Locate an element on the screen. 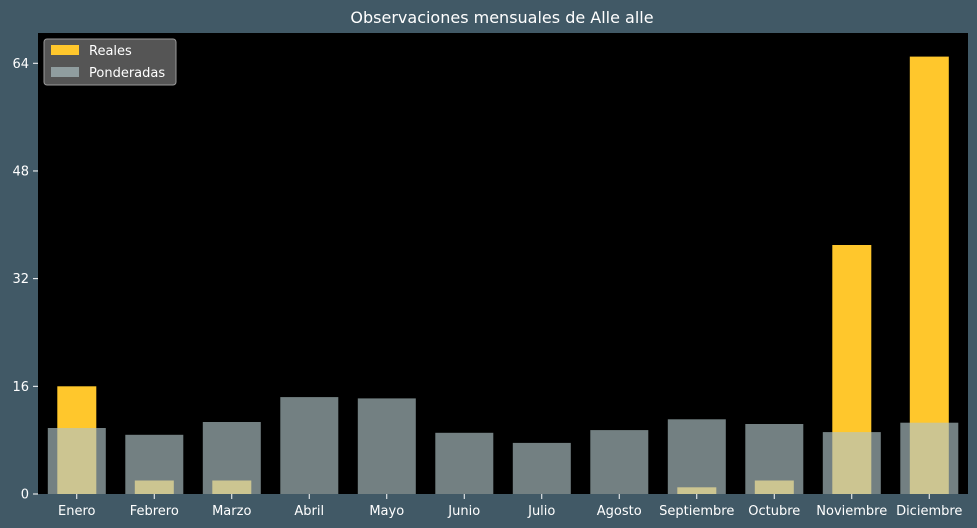  bar-ponderadas-enero is located at coordinates (76, 461).